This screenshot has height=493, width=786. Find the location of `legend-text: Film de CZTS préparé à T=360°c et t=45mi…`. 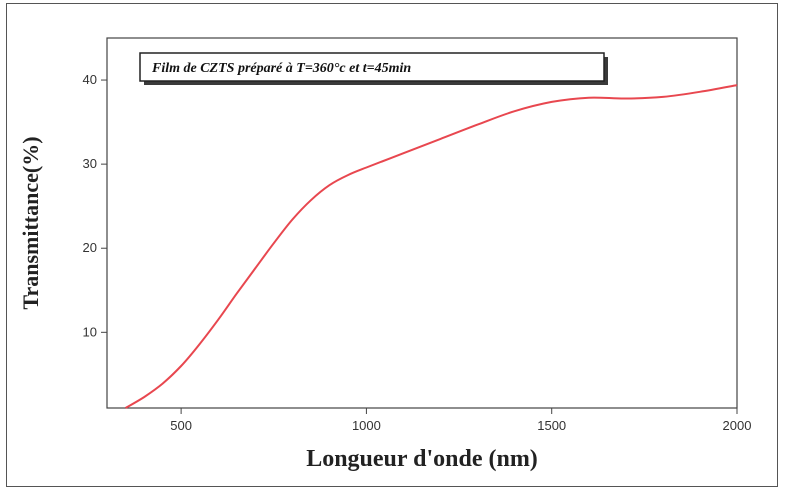

legend-text: Film de CZTS préparé à T=360°c et t=45mi… is located at coordinates (281, 68).